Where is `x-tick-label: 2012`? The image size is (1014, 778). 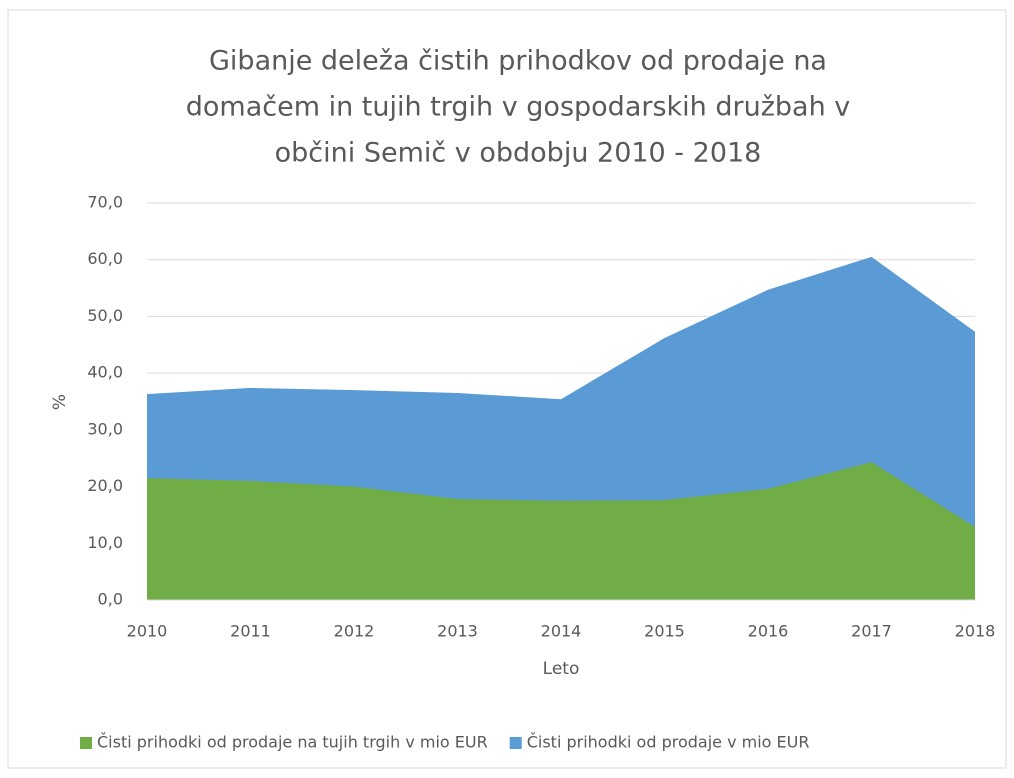
x-tick-label: 2012 is located at coordinates (354, 631).